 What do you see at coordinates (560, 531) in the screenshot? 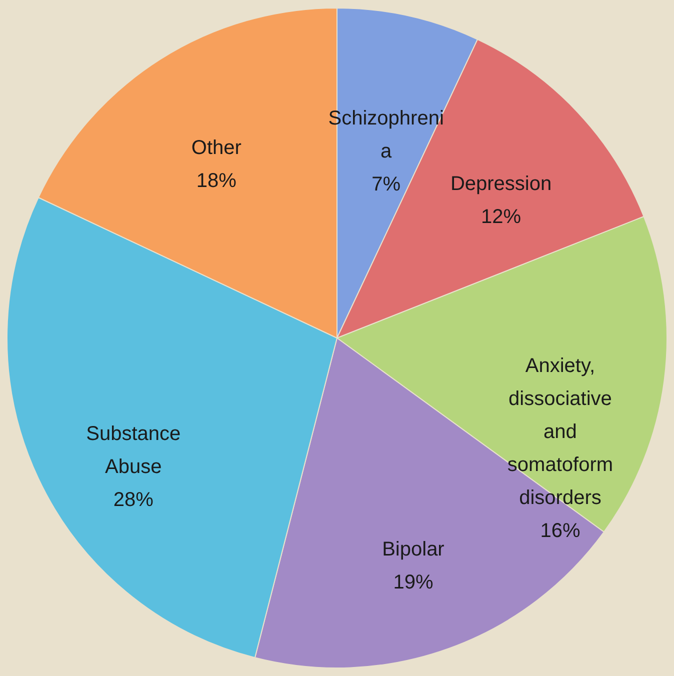
I see `data-label: 16%` at bounding box center [560, 531].